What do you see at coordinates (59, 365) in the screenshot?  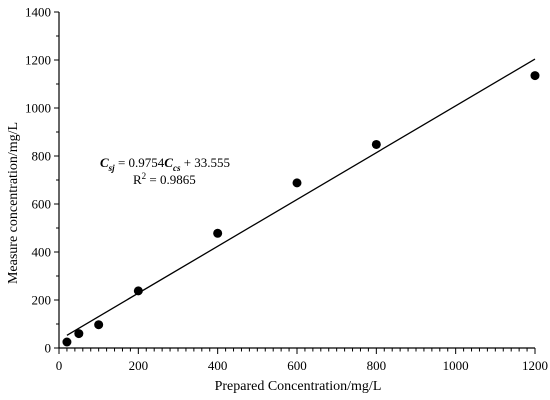 I see `x-tick-label: 0` at bounding box center [59, 365].